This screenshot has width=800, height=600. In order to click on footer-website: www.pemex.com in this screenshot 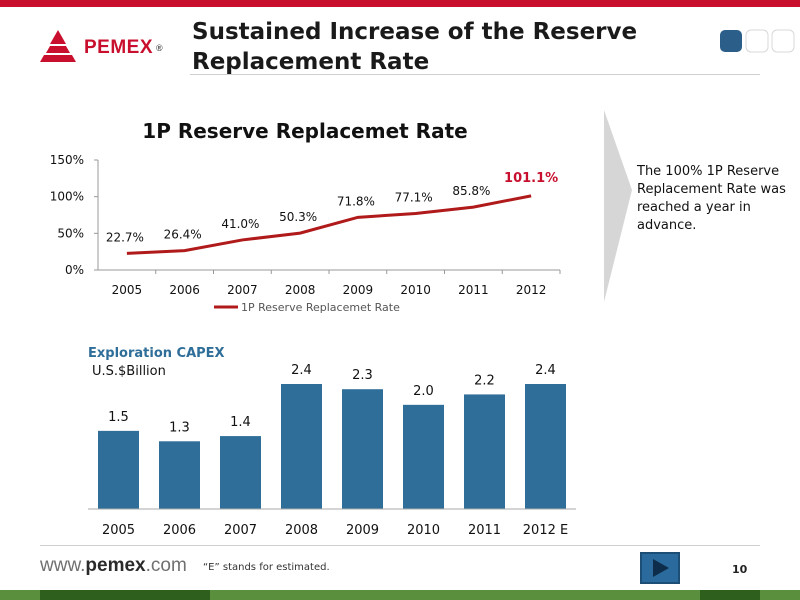, I will do `click(113, 565)`.